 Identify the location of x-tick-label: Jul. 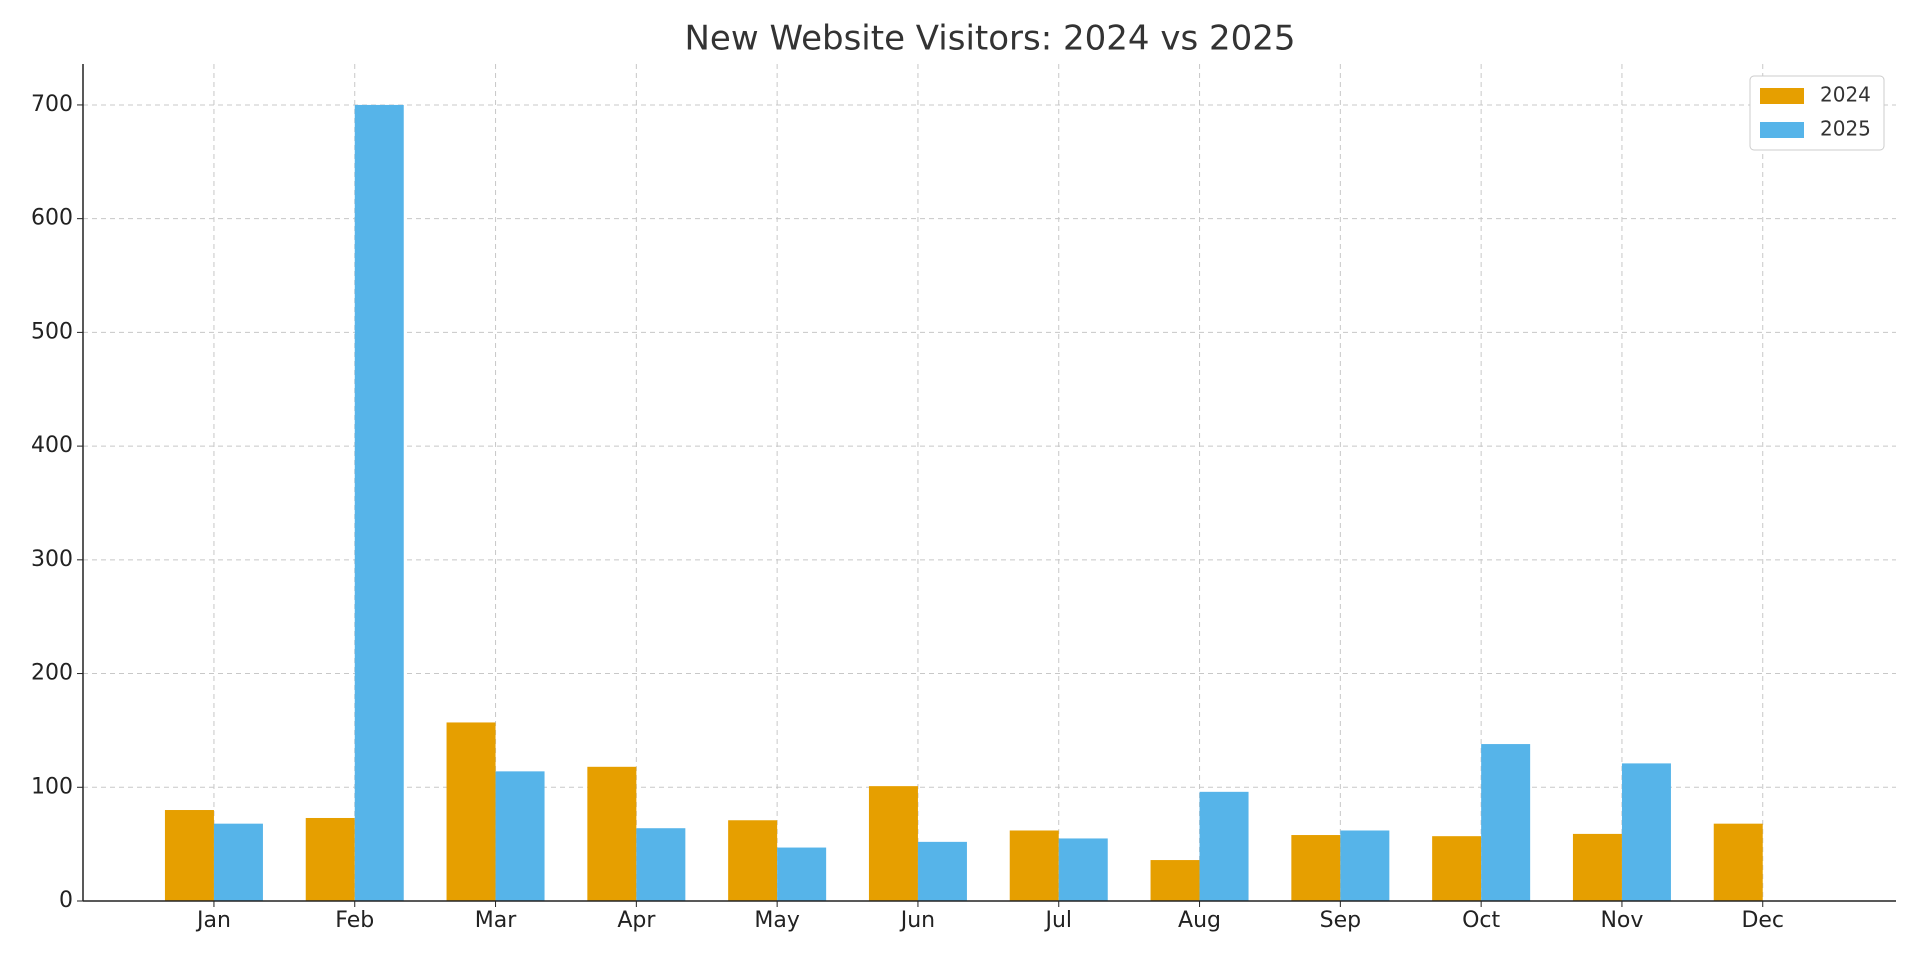
(1057, 920).